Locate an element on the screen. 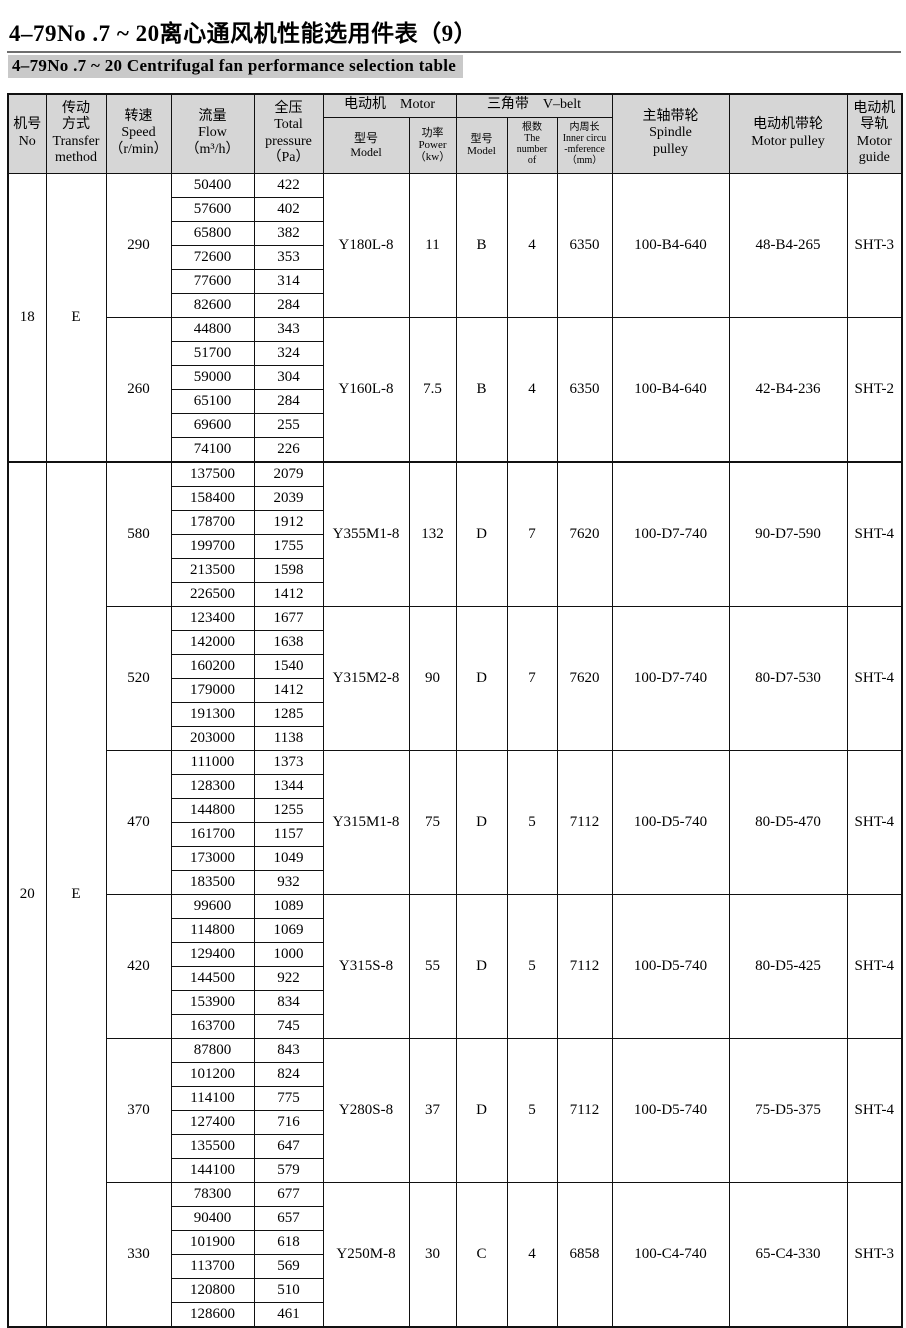 The image size is (906, 1328). table-row: 183500 932 is located at coordinates (455, 882).